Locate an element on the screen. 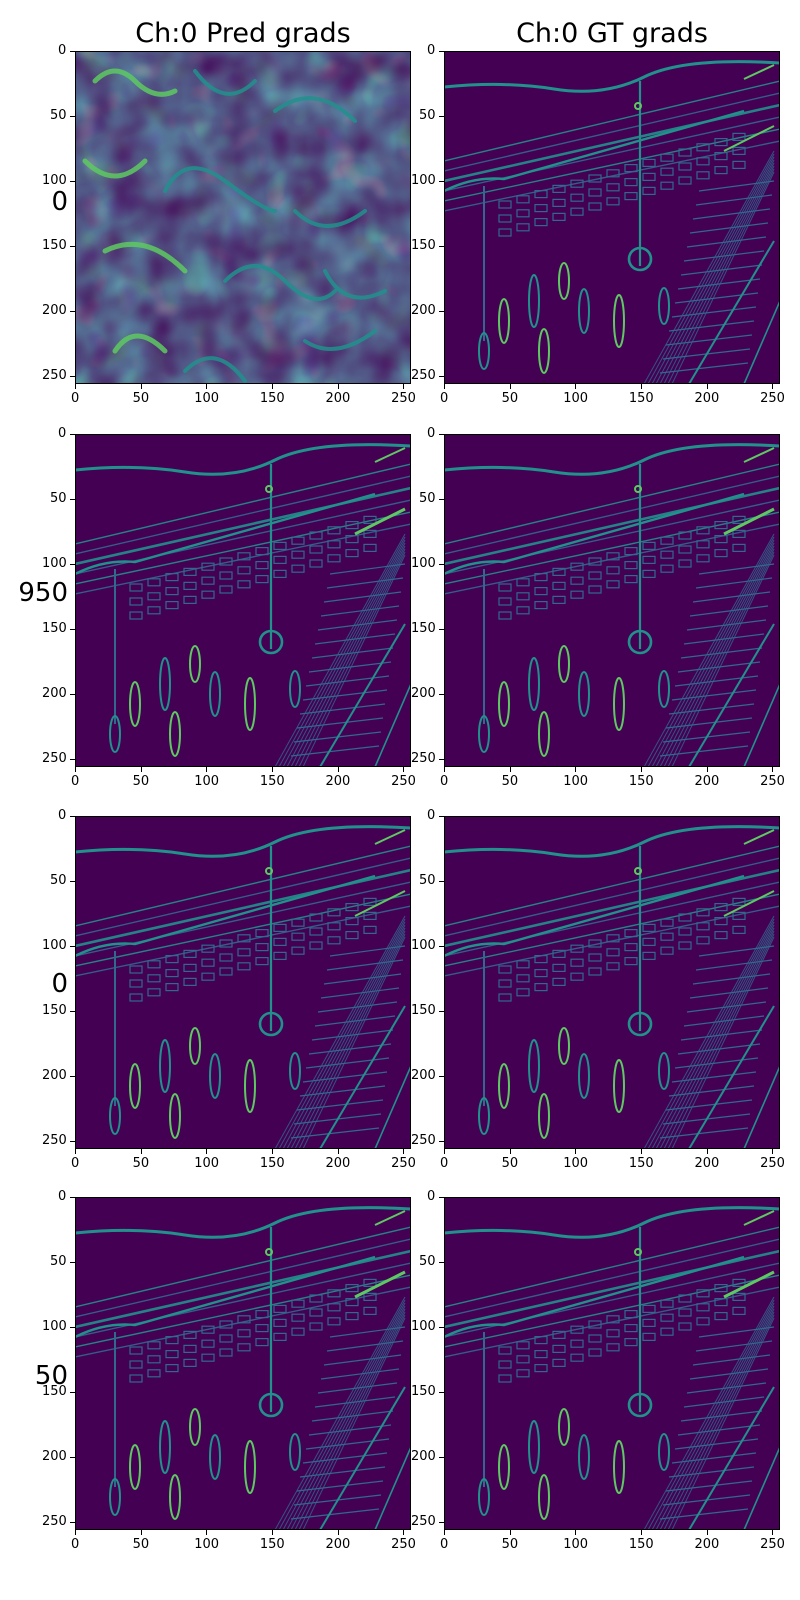 This screenshot has width=800, height=1600. row-label-3: 0 is located at coordinates (59, 984).